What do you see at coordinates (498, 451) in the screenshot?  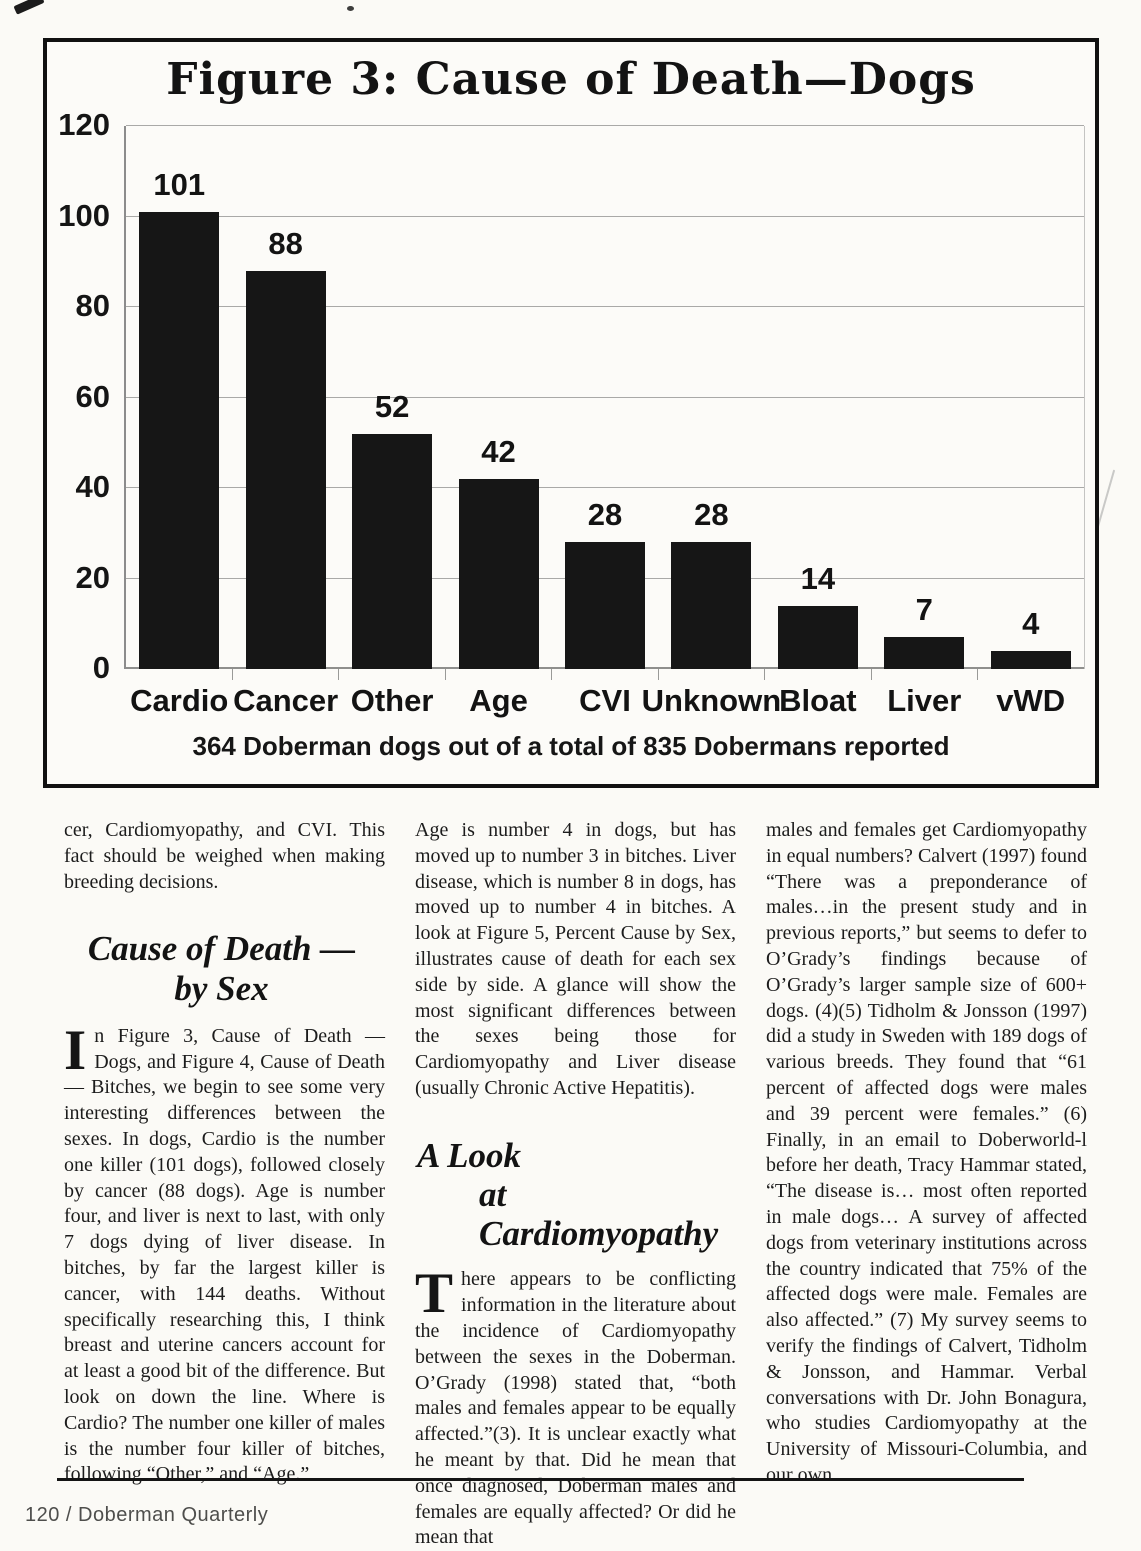 I see `bar-value-label: 42` at bounding box center [498, 451].